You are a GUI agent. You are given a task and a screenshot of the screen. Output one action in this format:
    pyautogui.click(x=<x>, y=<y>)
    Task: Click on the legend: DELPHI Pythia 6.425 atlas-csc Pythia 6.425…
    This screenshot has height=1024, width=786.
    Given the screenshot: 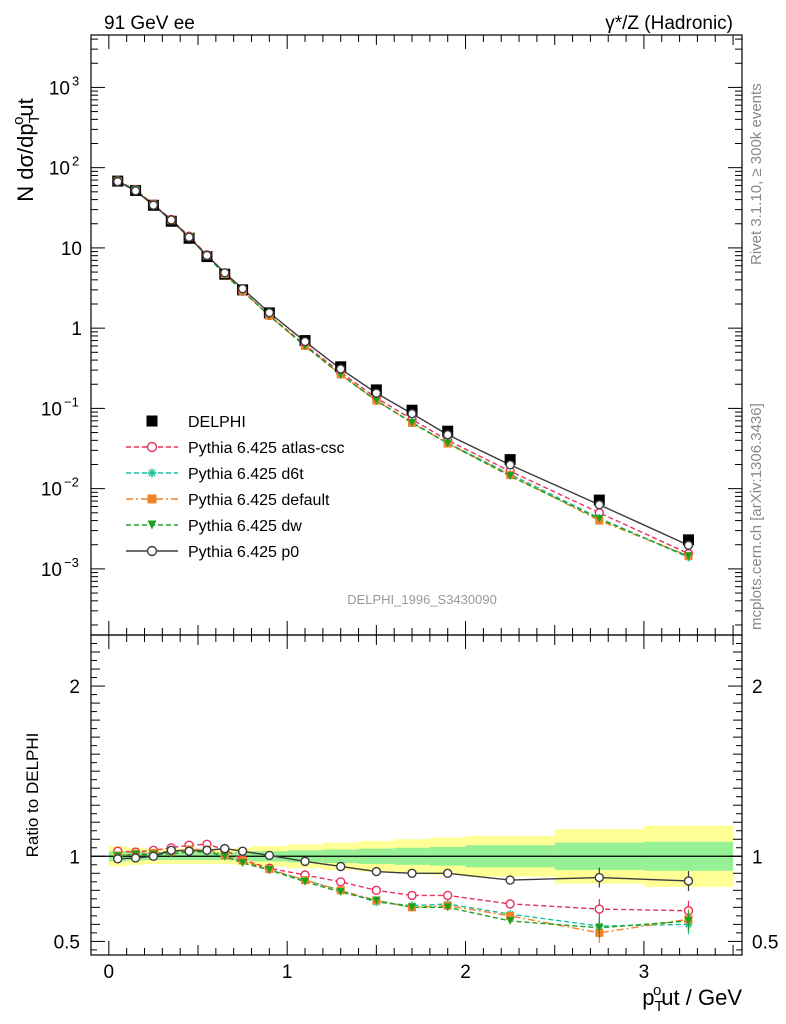 What is the action you would take?
    pyautogui.click(x=235, y=487)
    